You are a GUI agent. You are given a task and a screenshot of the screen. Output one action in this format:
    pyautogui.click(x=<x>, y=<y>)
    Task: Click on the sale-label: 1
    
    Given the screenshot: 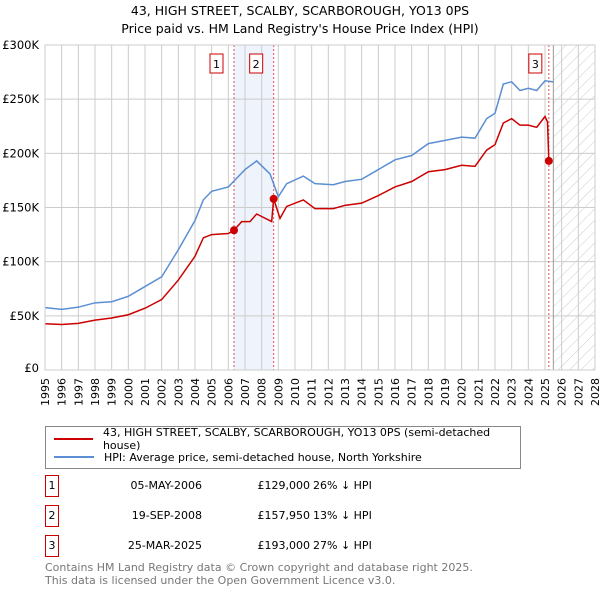 What is the action you would take?
    pyautogui.click(x=216, y=64)
    